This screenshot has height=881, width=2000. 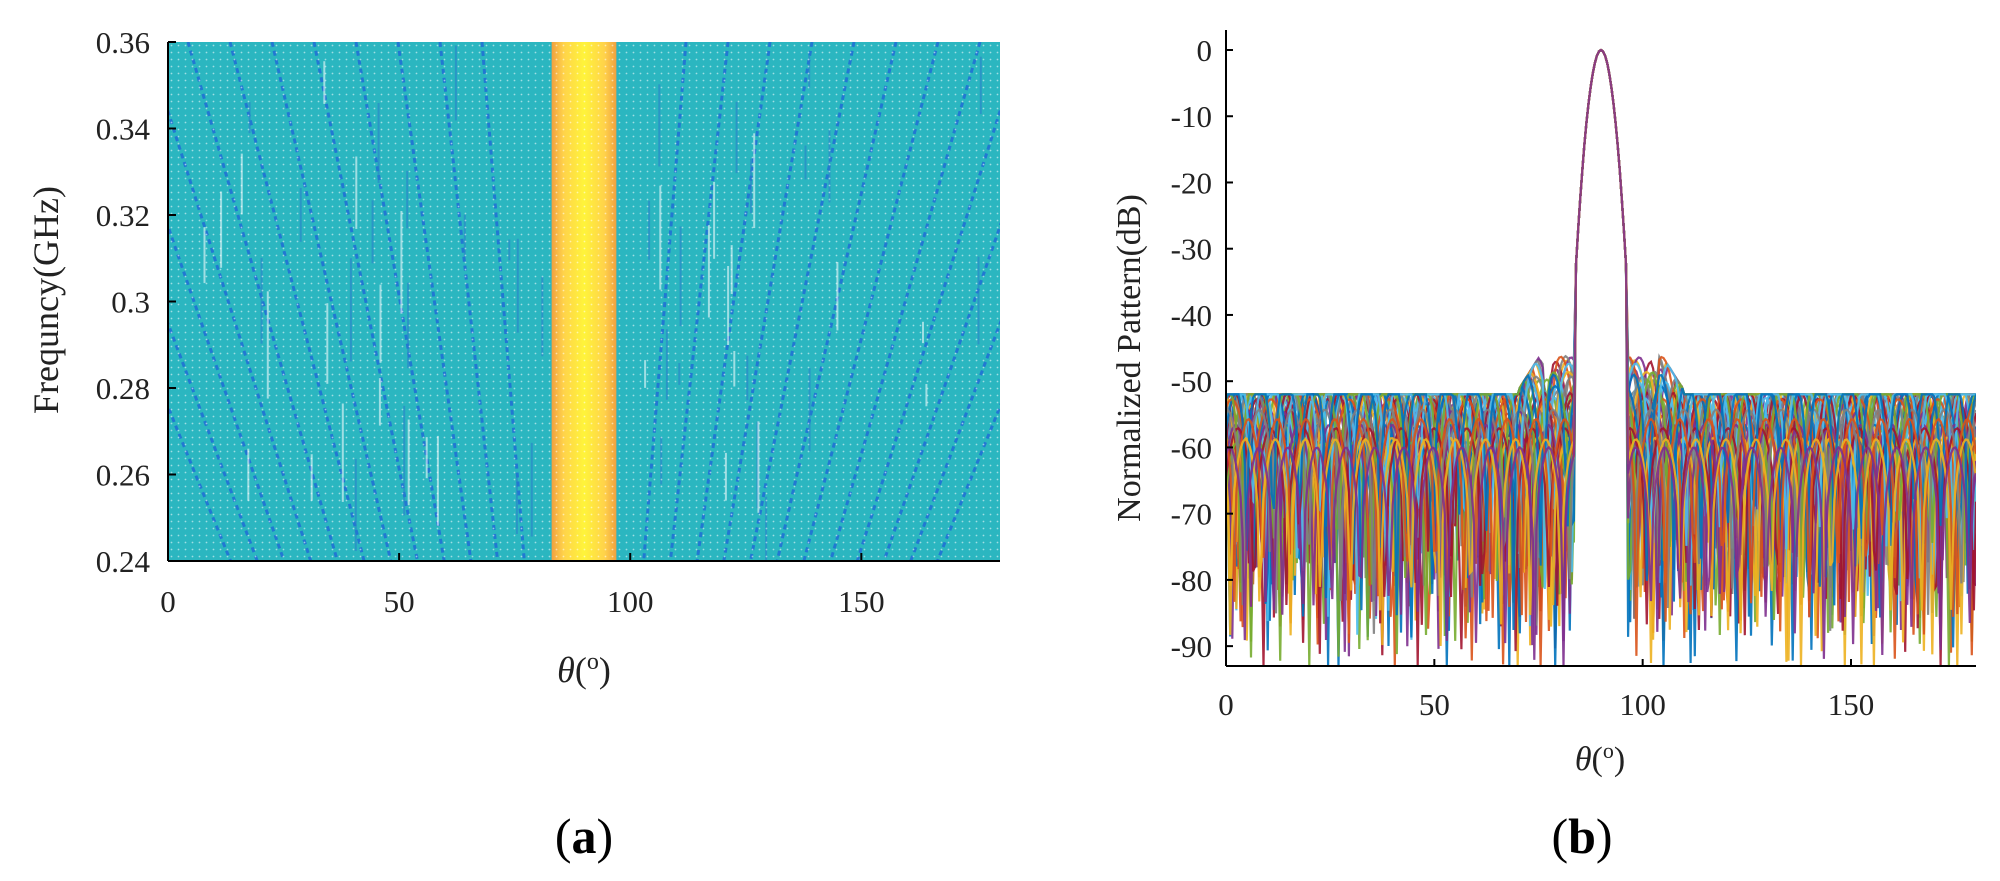 What do you see at coordinates (1851, 704) in the screenshot?
I see `chart-b-x-tick-label: 150` at bounding box center [1851, 704].